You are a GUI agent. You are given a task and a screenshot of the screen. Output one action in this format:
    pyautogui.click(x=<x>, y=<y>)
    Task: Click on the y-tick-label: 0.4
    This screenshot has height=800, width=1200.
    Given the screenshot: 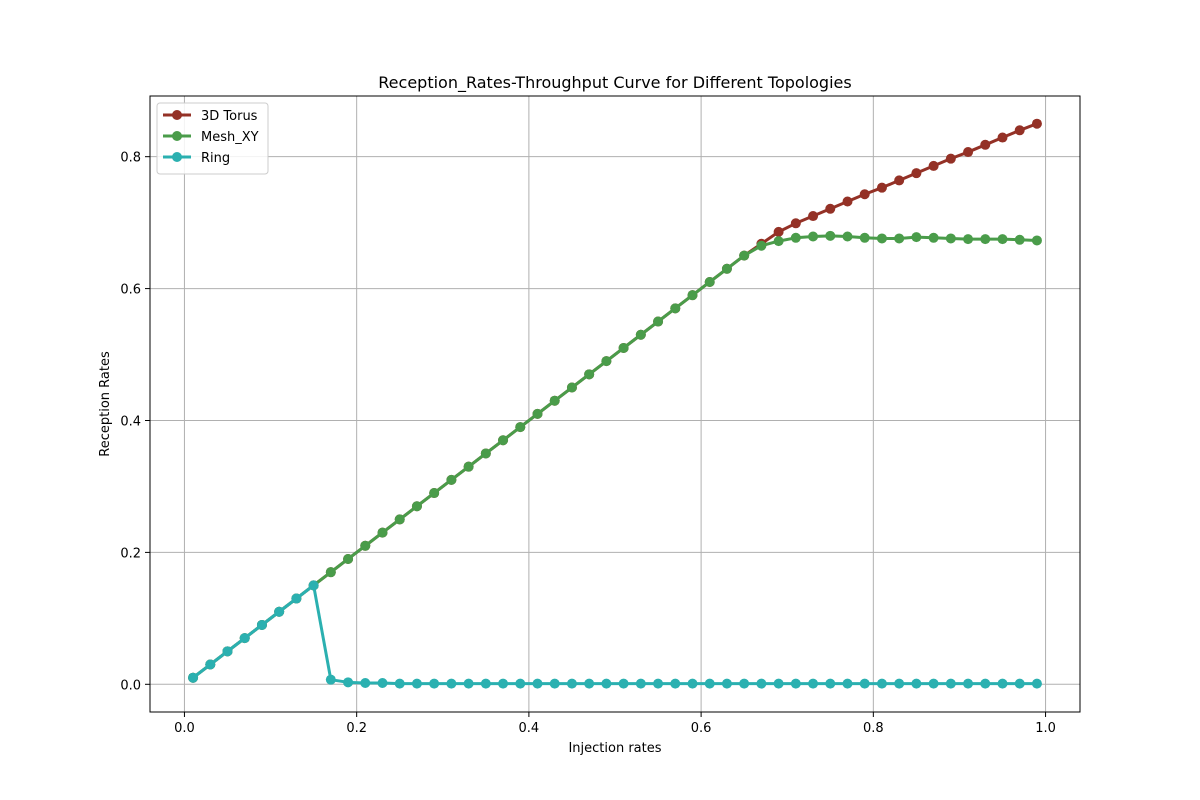 What is the action you would take?
    pyautogui.click(x=130, y=421)
    